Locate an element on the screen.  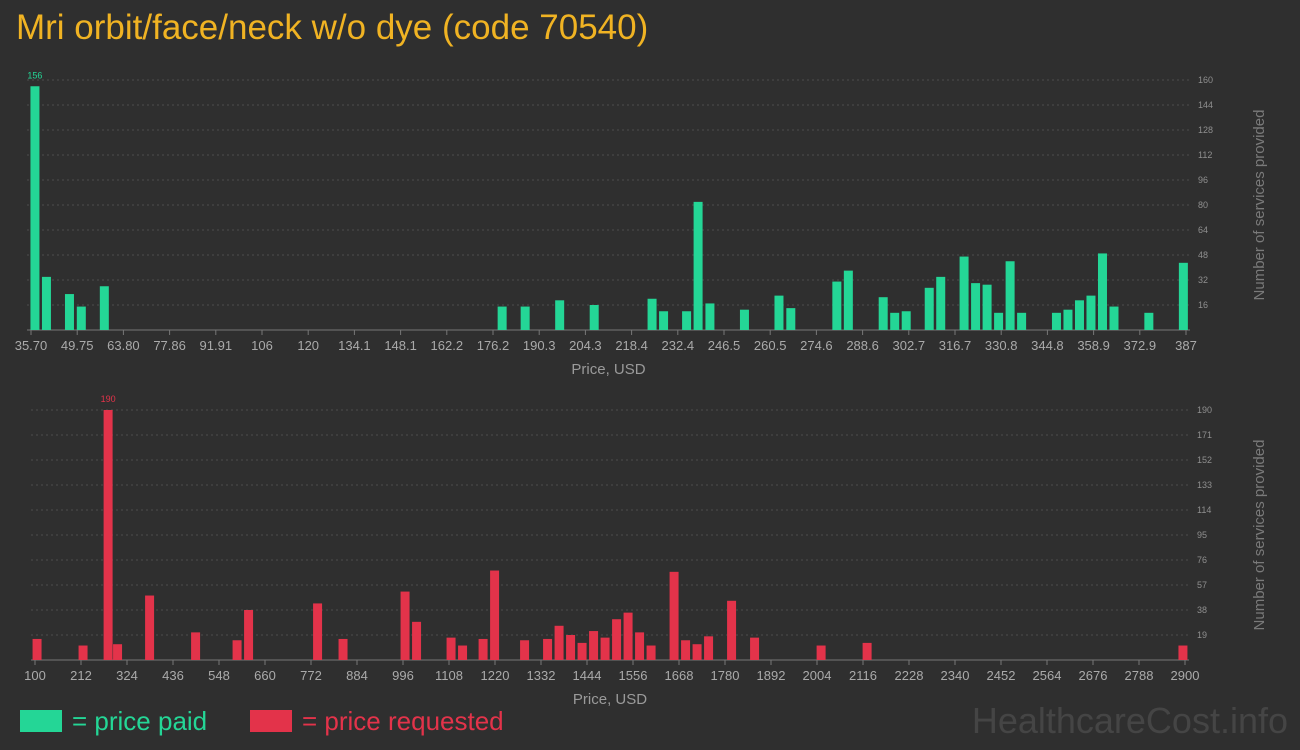
paid-x-tick: 232.4 is located at coordinates (678, 345).